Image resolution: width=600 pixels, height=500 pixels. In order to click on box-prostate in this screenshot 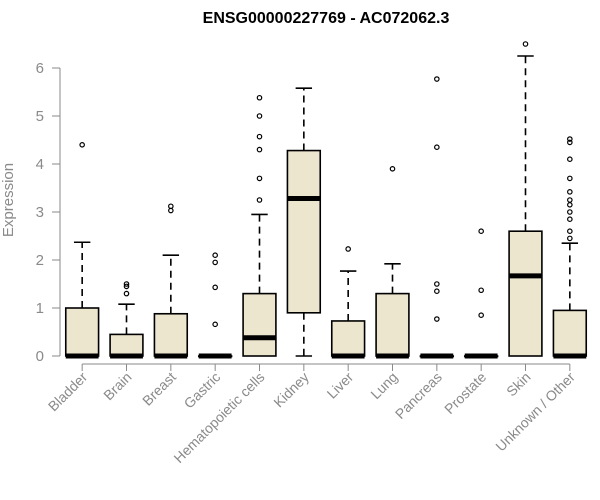, I will do `click(481, 293)`.